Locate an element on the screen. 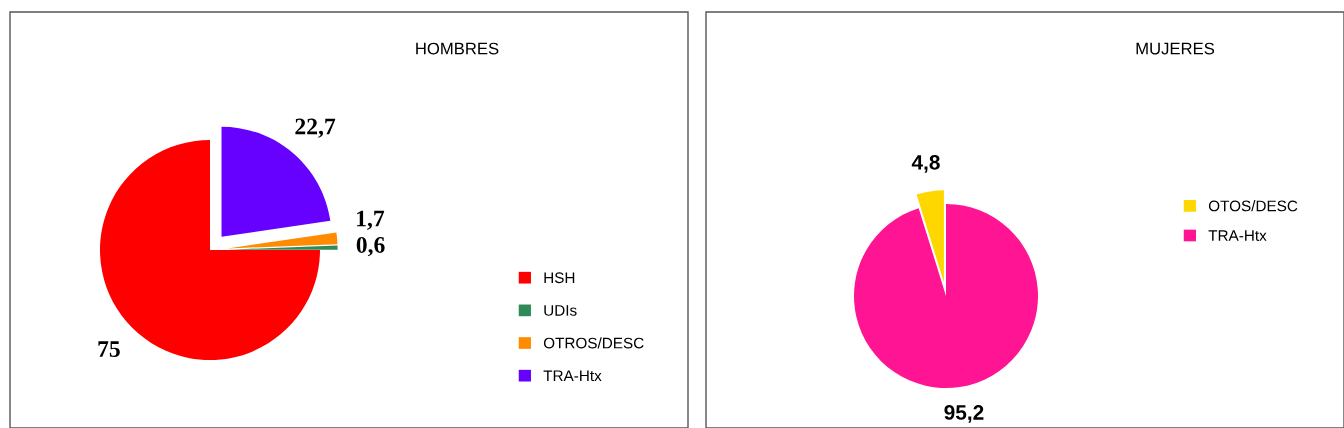  legend-label: HSH is located at coordinates (559, 278).